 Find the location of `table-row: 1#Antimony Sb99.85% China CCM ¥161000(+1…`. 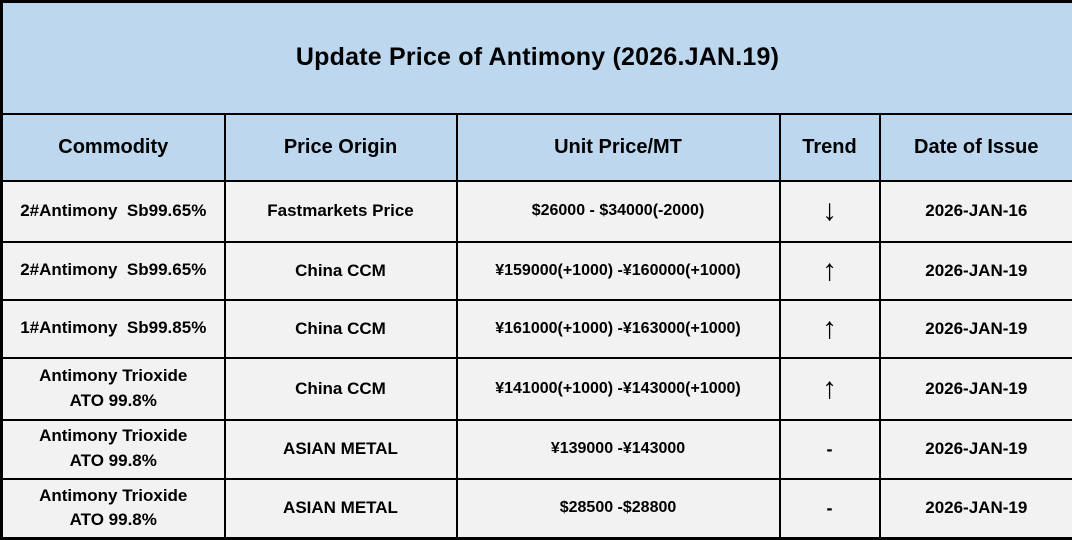

table-row: 1#Antimony Sb99.85% China CCM ¥161000(+1… is located at coordinates (537, 329).